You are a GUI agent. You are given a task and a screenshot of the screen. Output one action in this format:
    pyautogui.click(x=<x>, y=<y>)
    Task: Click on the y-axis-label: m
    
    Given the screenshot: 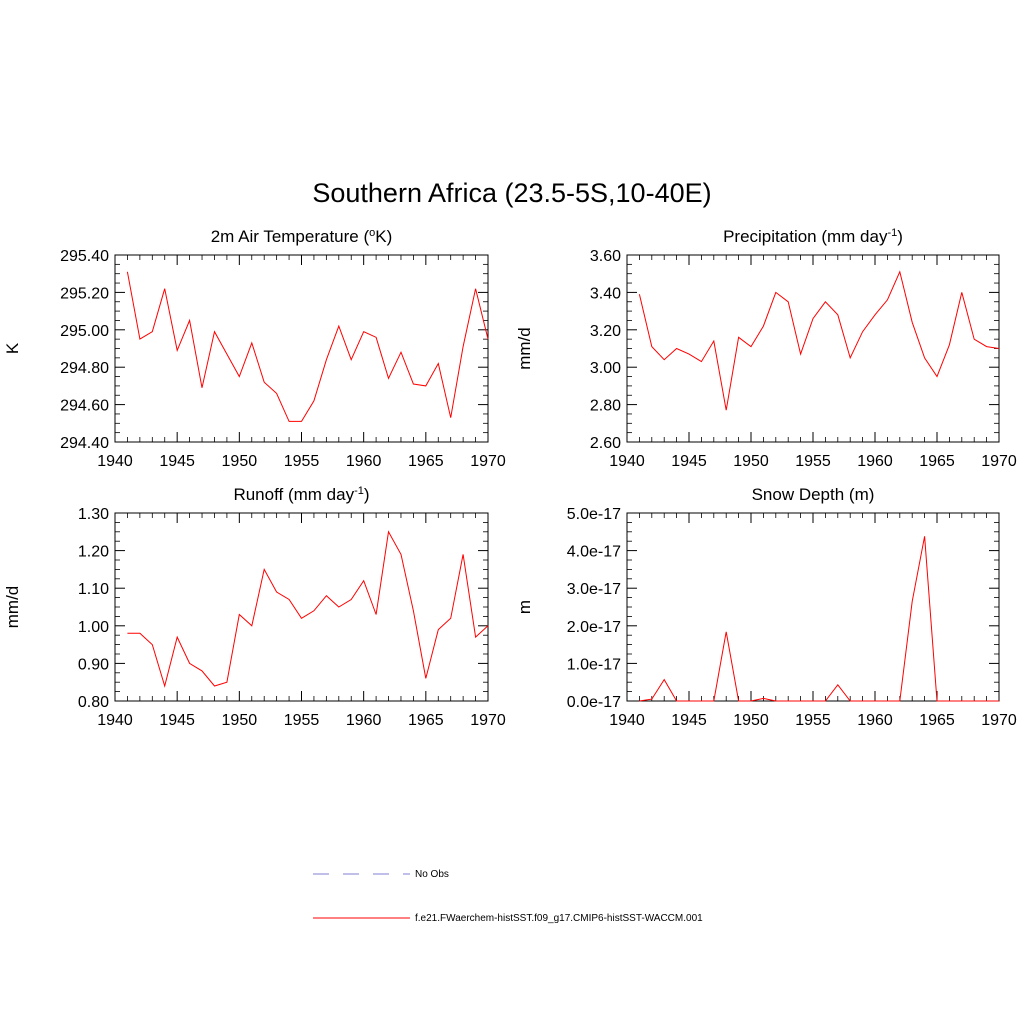 What is the action you would take?
    pyautogui.click(x=524, y=607)
    